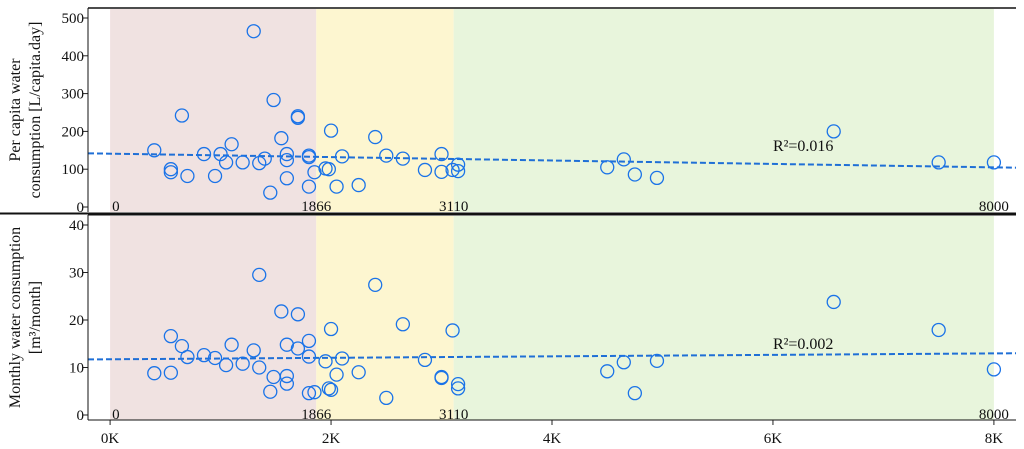 This screenshot has height=449, width=1024. What do you see at coordinates (453, 207) in the screenshot?
I see `panel-top-band-label-2: 3110` at bounding box center [453, 207].